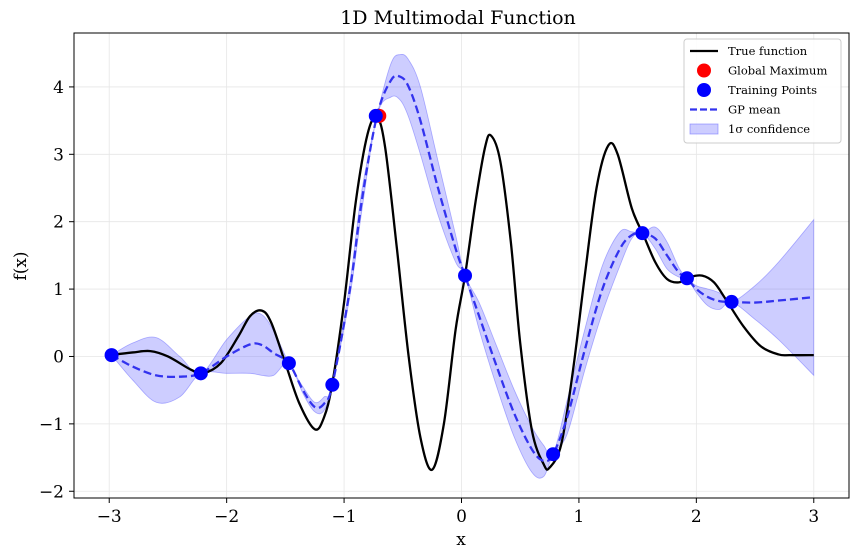  Describe the element at coordinates (58, 290) in the screenshot. I see `y-tick-label: 1` at that location.